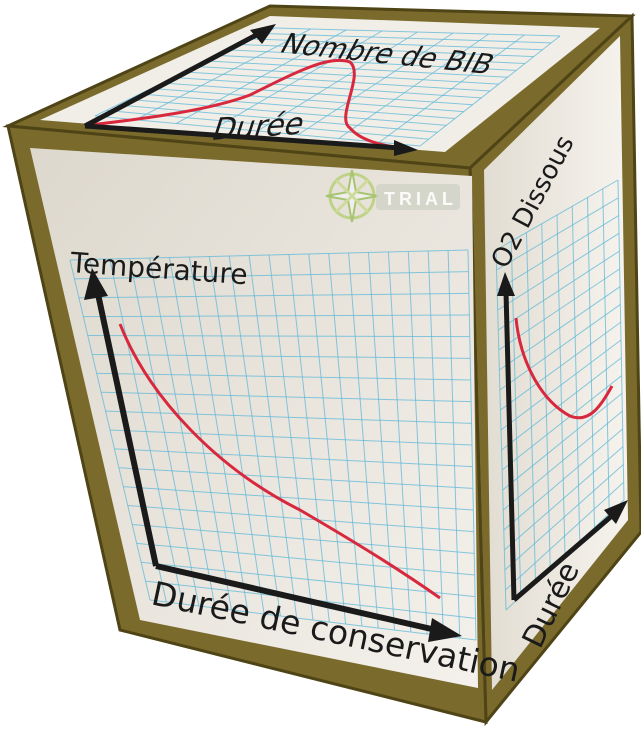 The width and height of the screenshot is (641, 743). What do you see at coordinates (564, 368) in the screenshot?
I see `side-face-curve` at bounding box center [564, 368].